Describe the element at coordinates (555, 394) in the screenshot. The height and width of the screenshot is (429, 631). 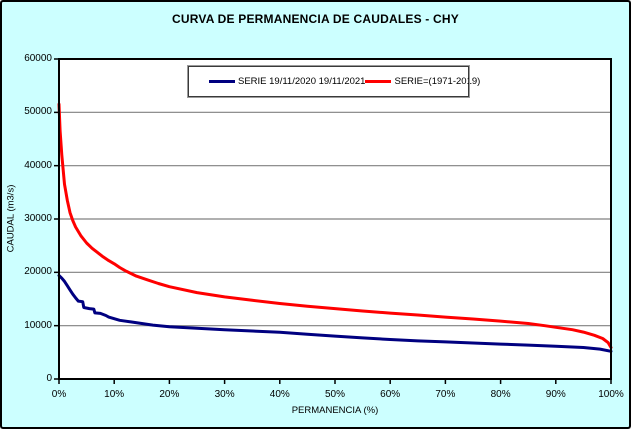
I see `x-tick-label: 90%` at that location.